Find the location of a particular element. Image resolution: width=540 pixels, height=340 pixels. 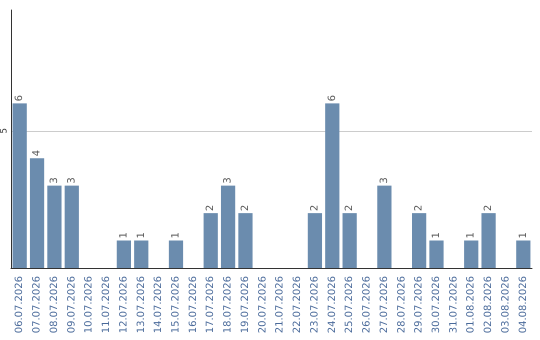

x-tick-label: 16.07.2026 is located at coordinates (193, 305).